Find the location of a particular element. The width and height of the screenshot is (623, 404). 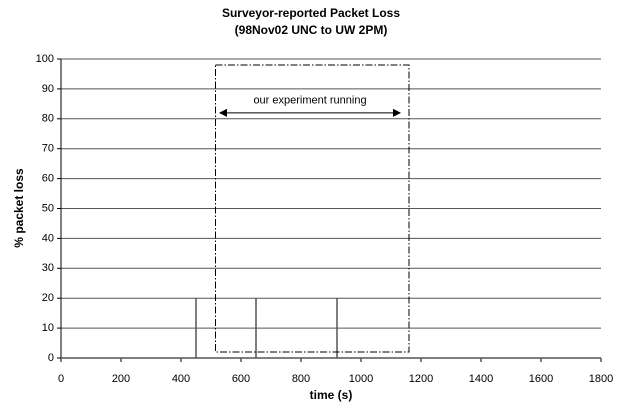

x-tick-label: 1600 is located at coordinates (541, 379).